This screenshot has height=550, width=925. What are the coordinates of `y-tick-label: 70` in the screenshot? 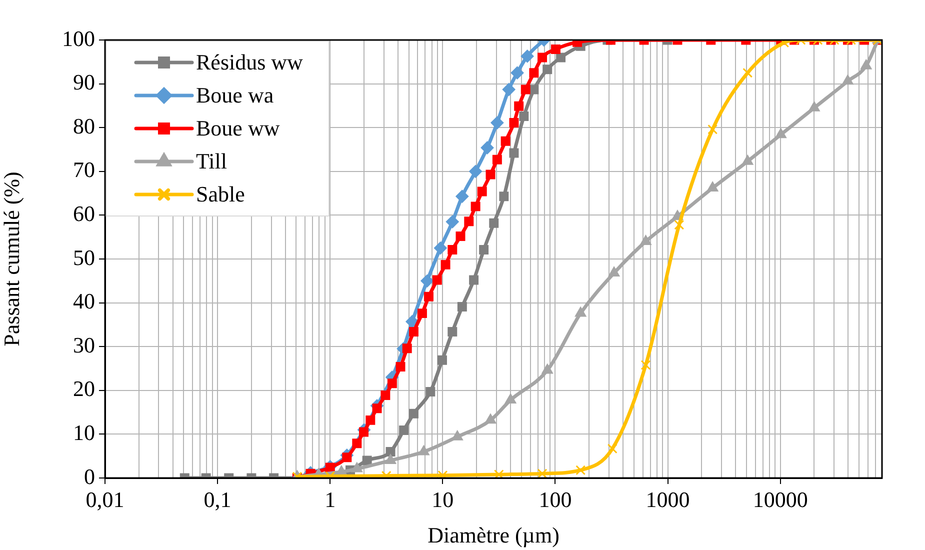 It's located at (84, 169).